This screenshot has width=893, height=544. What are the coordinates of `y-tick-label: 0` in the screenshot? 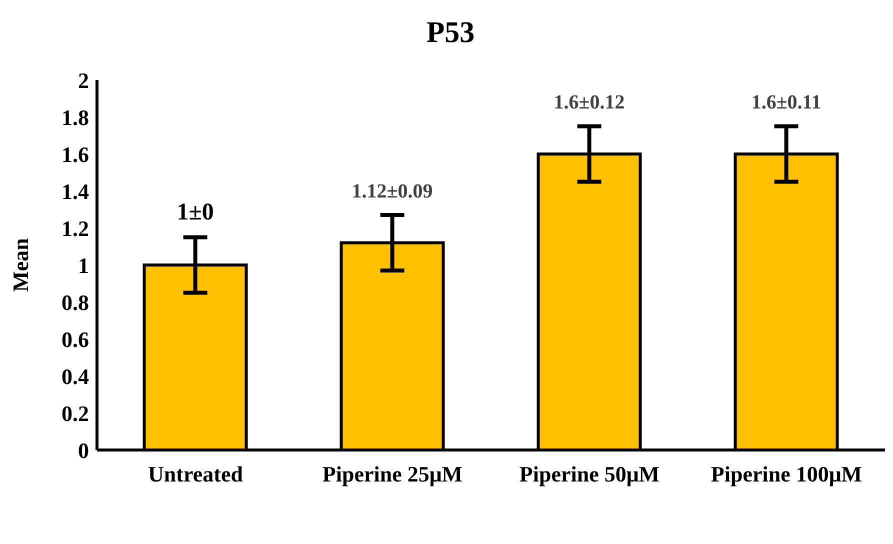 It's located at (83, 450).